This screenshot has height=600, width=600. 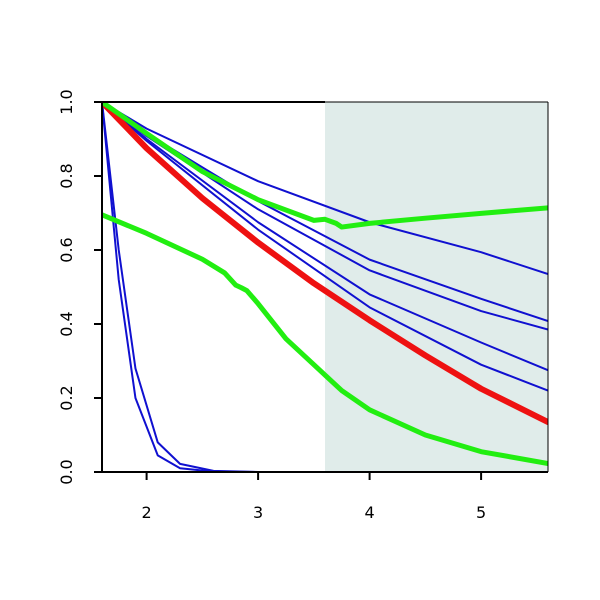 I want to click on y-tick-label: 0.4, so click(x=66, y=323).